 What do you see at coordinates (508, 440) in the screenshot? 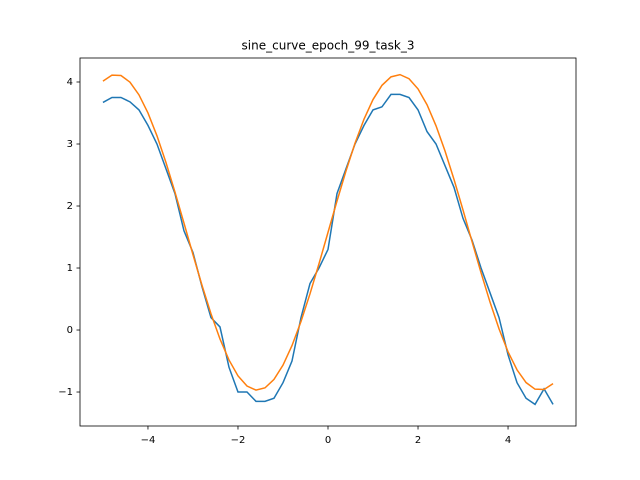
I see `x-tick-label: 4` at bounding box center [508, 440].